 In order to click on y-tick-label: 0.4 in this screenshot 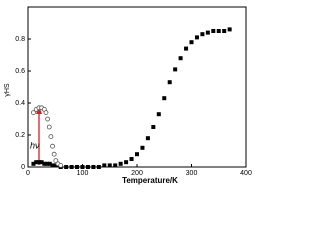, I will do `click(20, 103)`.